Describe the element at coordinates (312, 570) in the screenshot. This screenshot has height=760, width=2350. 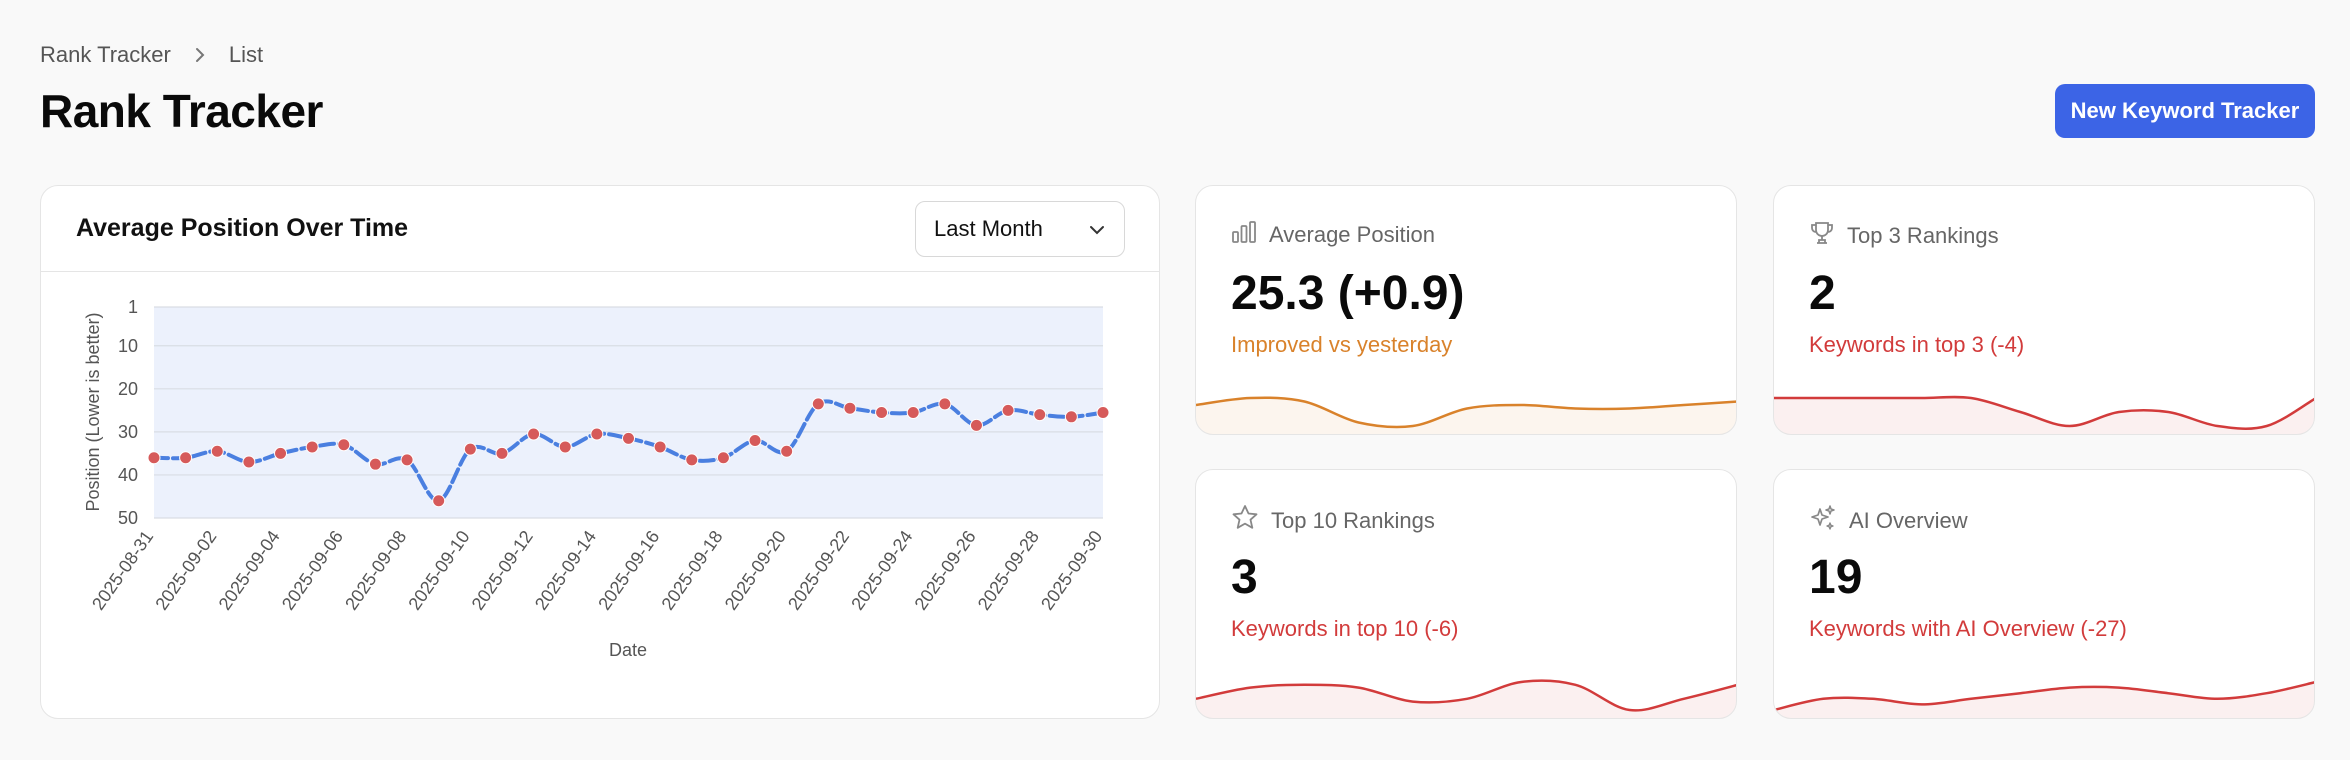
I see `x-tick-label: 2025-09-06` at that location.